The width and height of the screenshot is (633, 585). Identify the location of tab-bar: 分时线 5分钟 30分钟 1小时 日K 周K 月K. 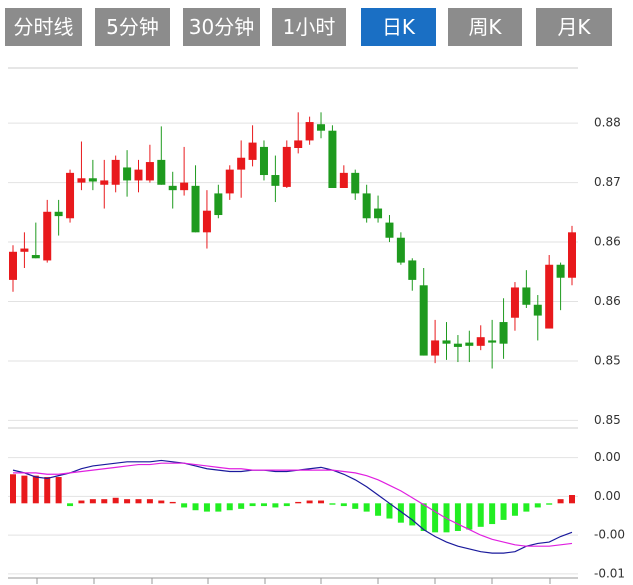
(316, 28).